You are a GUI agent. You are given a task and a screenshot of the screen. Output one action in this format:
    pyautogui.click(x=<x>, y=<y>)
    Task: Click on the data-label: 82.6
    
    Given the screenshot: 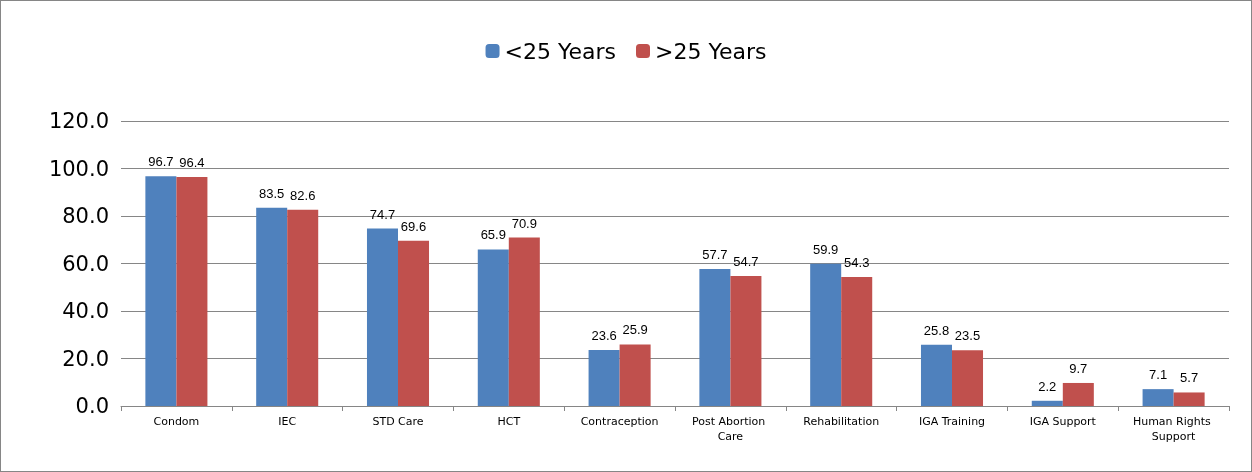 What is the action you would take?
    pyautogui.click(x=303, y=195)
    